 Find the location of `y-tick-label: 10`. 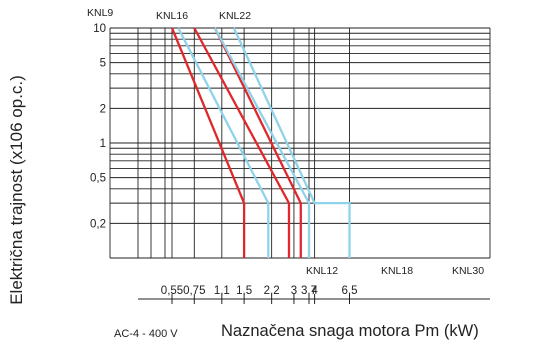

y-tick-label: 10 is located at coordinates (99, 29).